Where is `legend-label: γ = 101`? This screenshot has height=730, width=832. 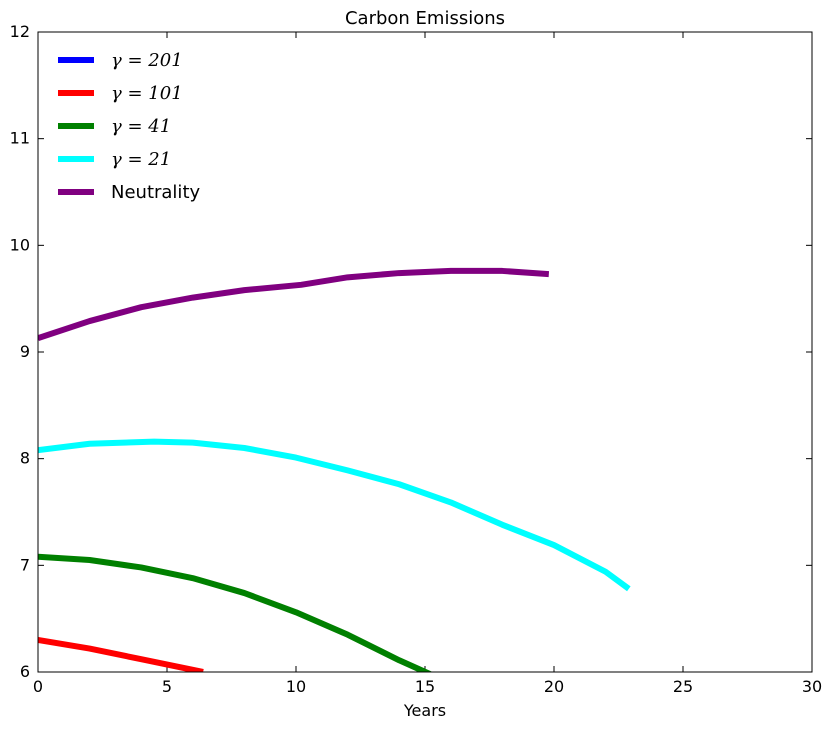 legend-label: γ = 101 is located at coordinates (147, 93).